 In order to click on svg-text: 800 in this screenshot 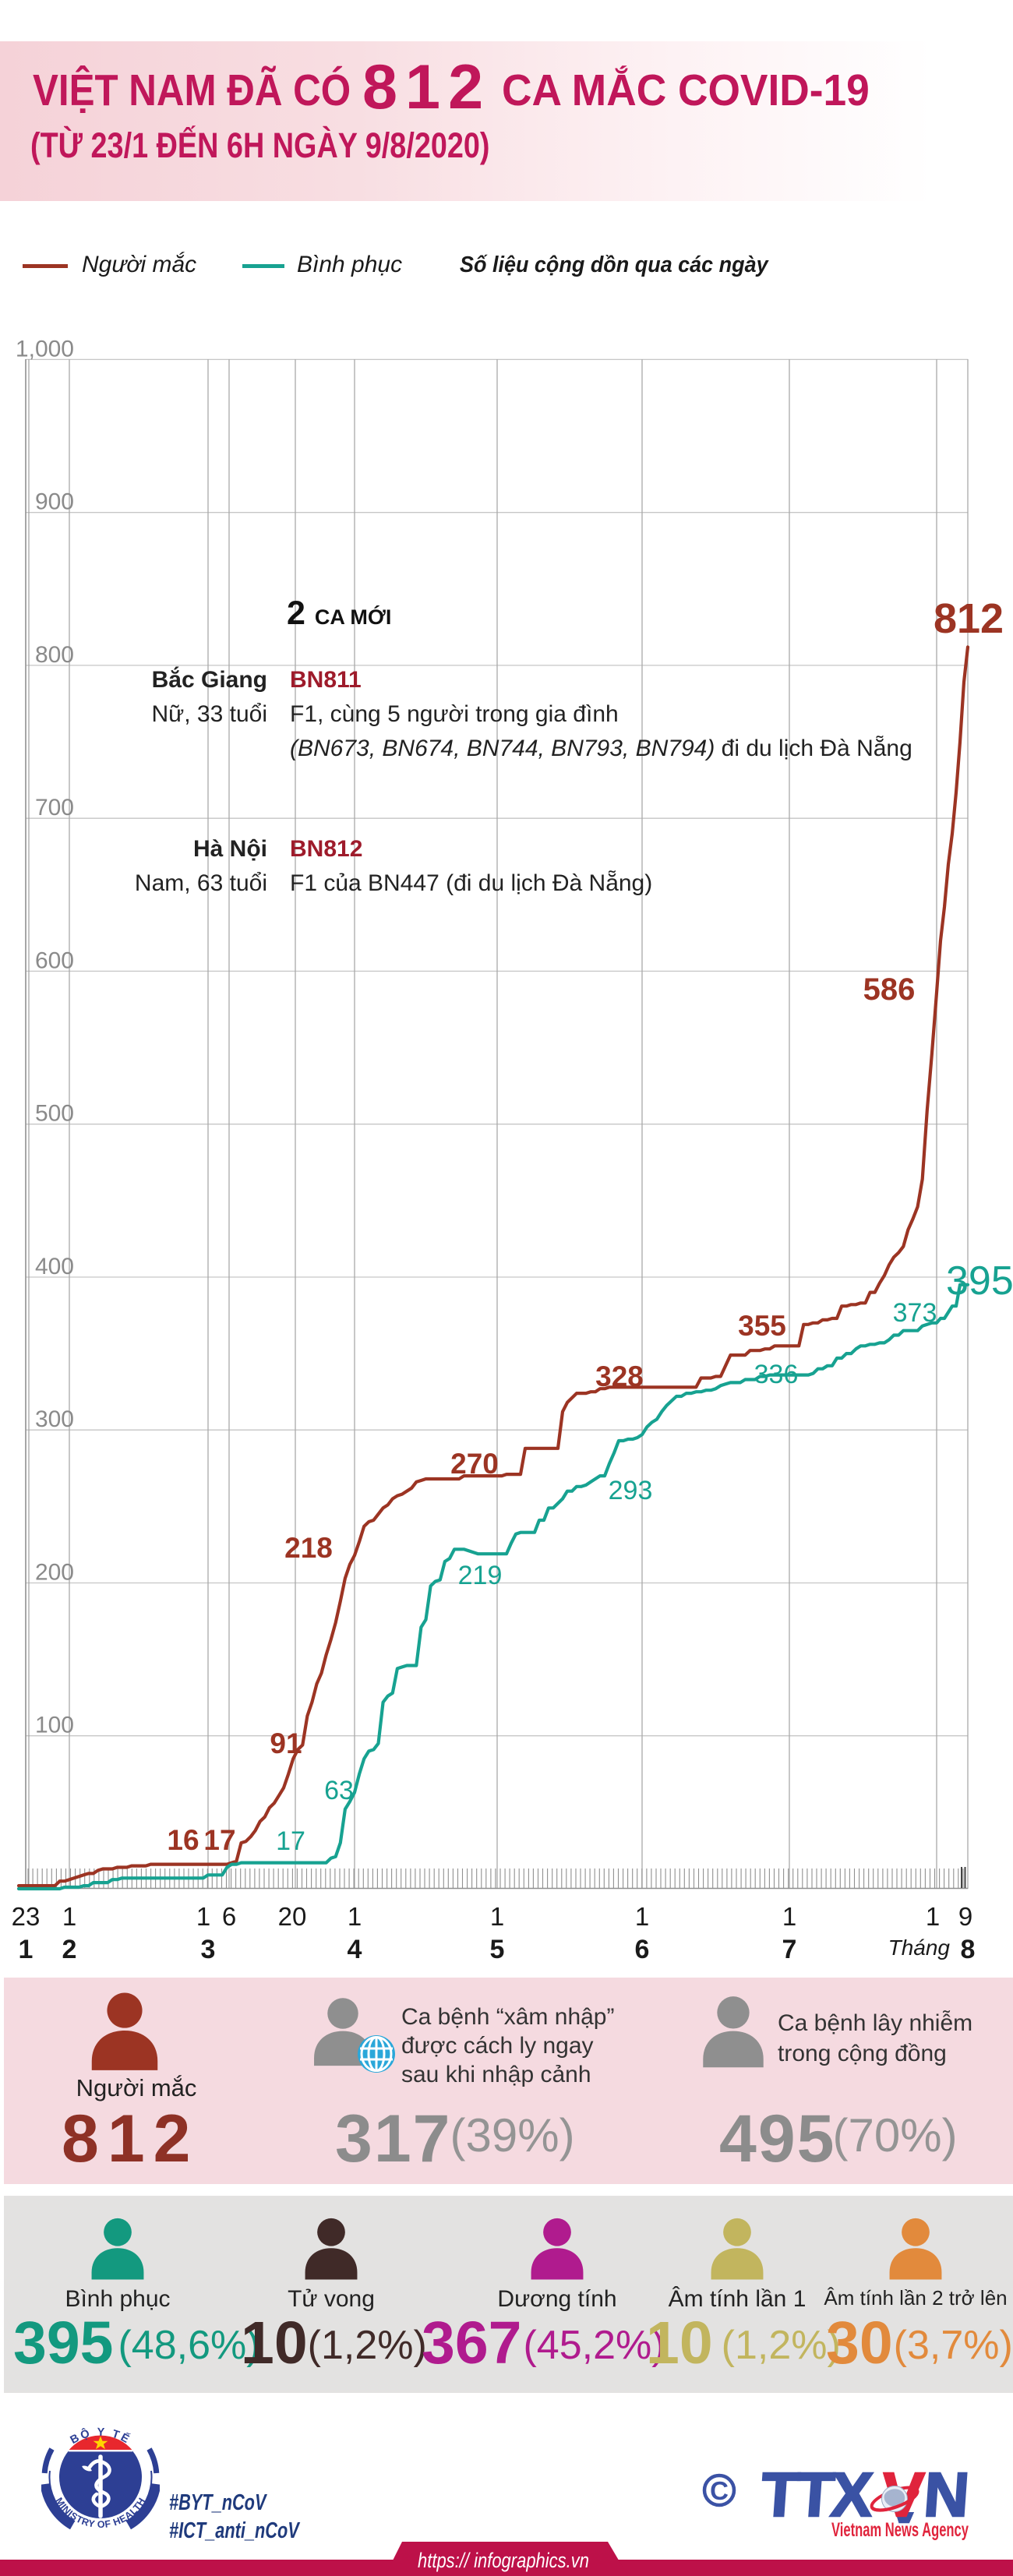, I will do `click(54, 655)`.